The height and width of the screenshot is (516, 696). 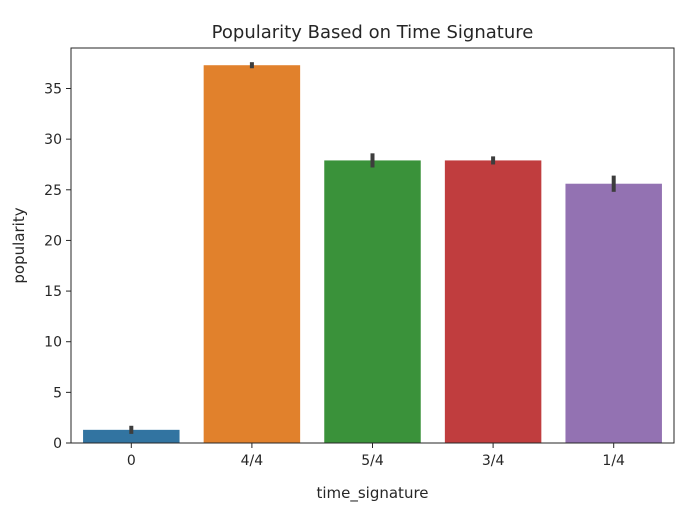 I want to click on y-axis: 0 5 10 15 20 25 30 35, so click(x=57, y=267).